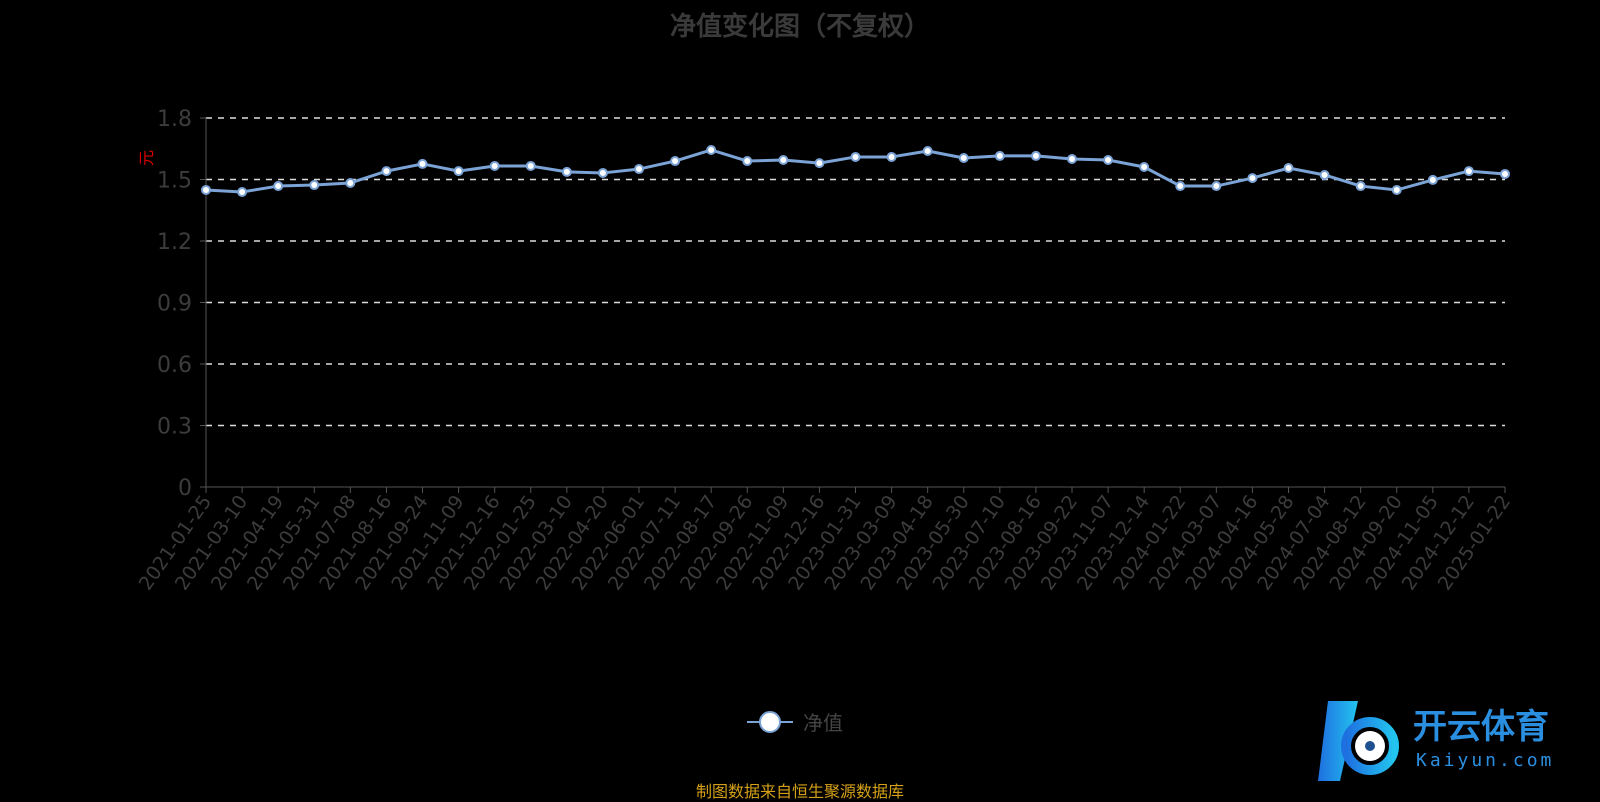  What do you see at coordinates (174, 304) in the screenshot?
I see `y-tick-label: 0.9` at bounding box center [174, 304].